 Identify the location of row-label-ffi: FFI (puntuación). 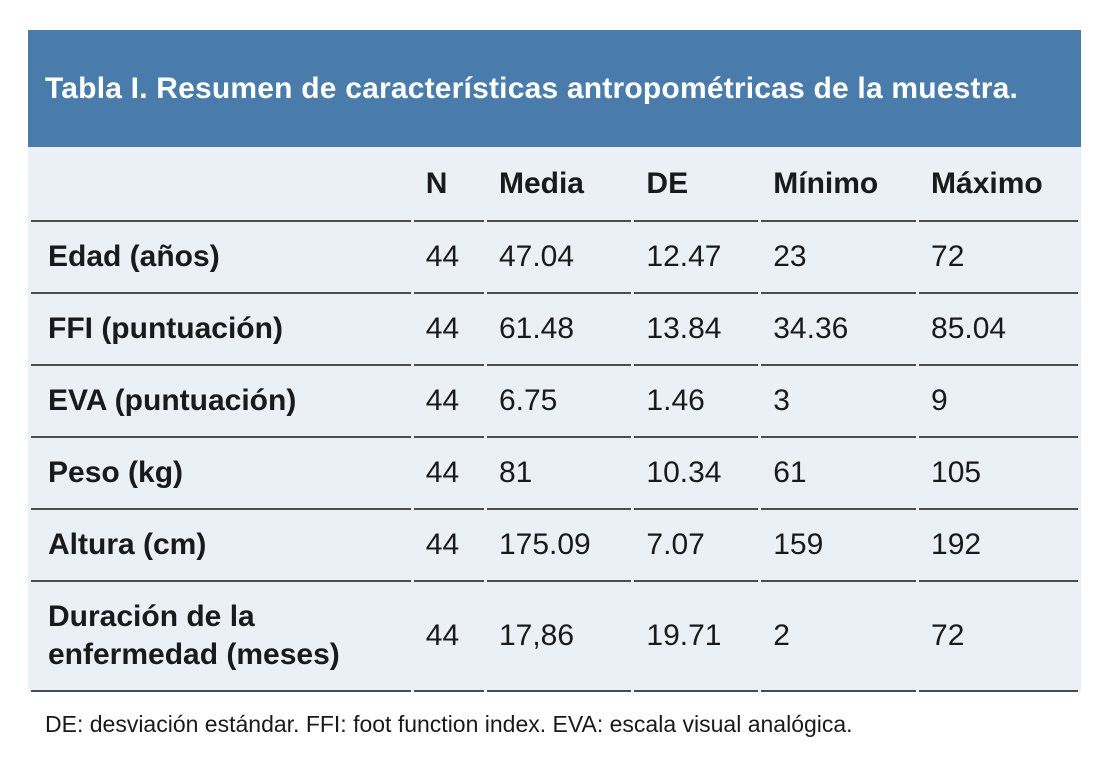
(221, 330).